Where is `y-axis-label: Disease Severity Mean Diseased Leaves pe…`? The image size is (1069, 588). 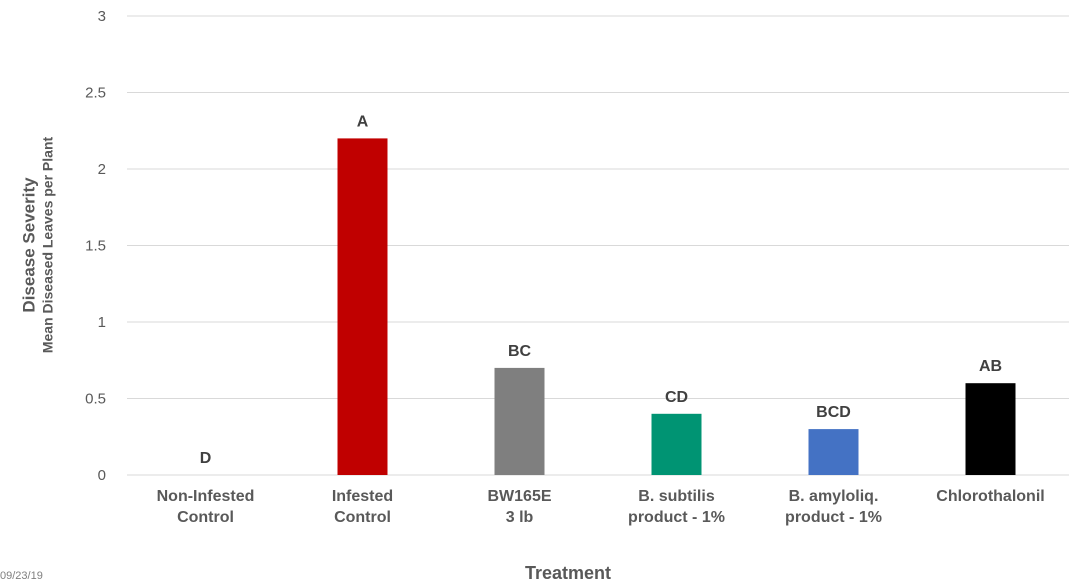
y-axis-label: Disease Severity Mean Diseased Leaves pe… is located at coordinates (38, 245).